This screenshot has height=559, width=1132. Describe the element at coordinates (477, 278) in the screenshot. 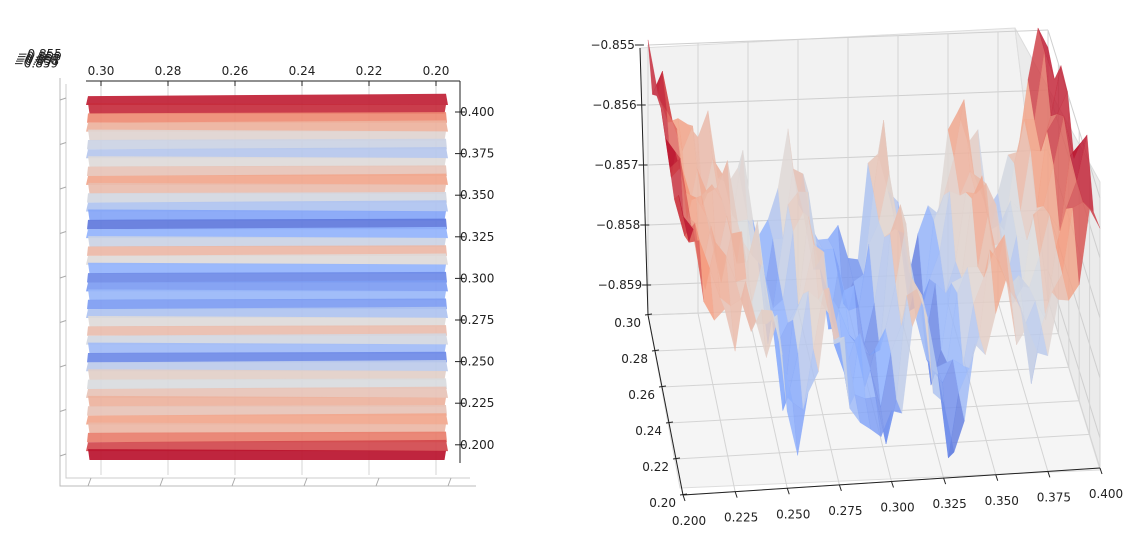

I see `y-tick-label: 0.300` at that location.